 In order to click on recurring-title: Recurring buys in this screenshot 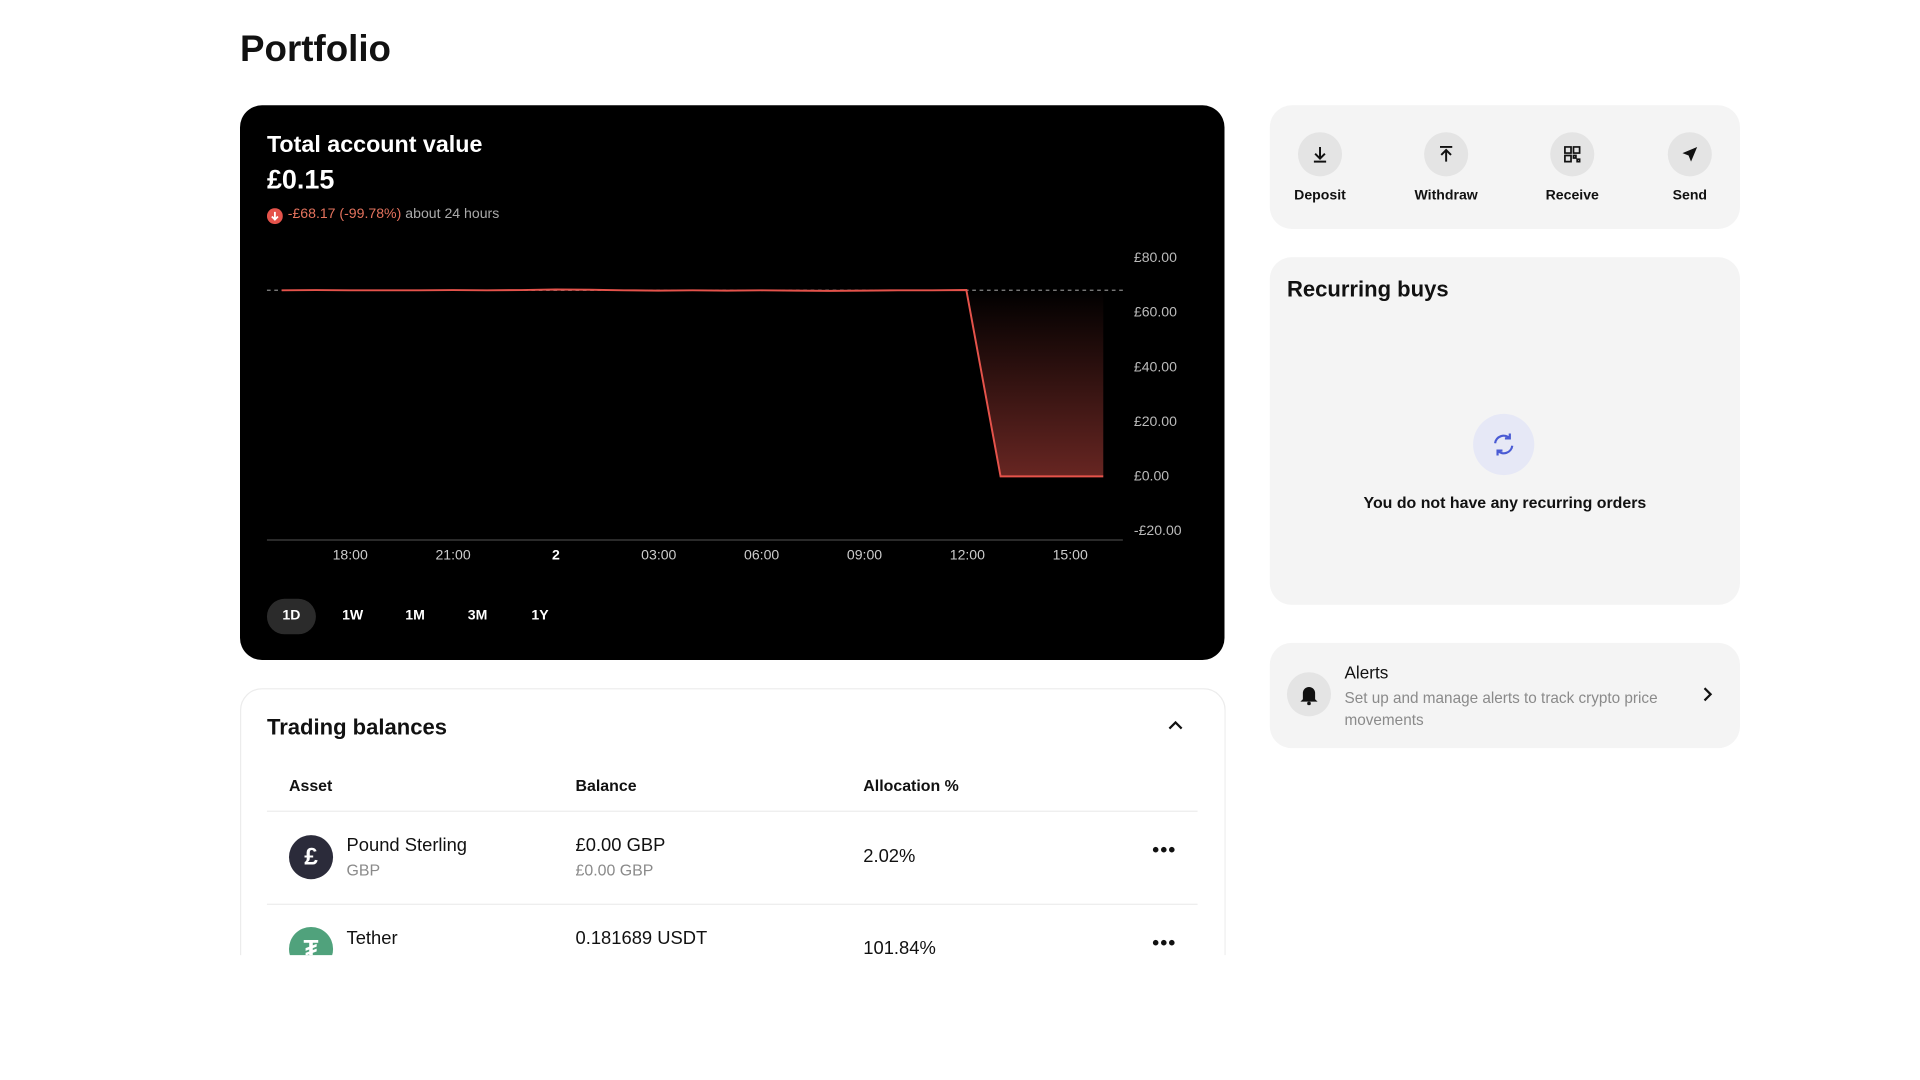, I will do `click(1367, 289)`.